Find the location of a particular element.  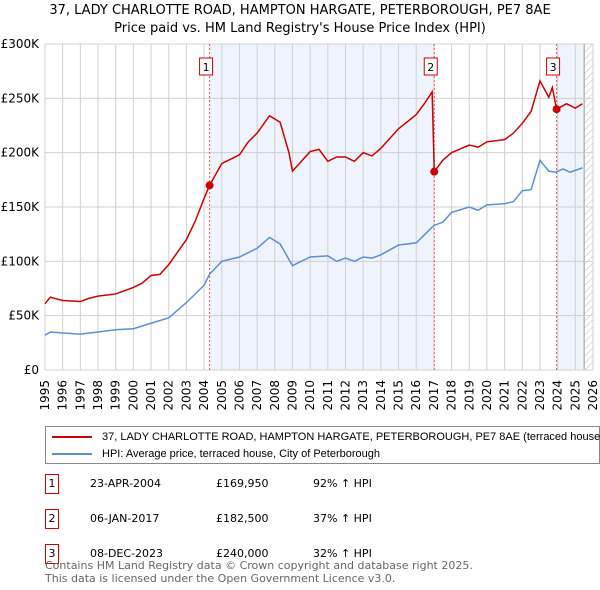

x-tick-label: 2017 is located at coordinates (434, 395).